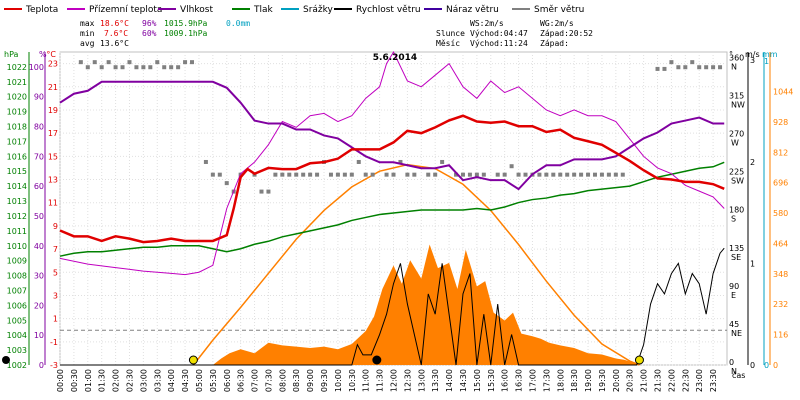  I want to click on hpa-tick: 1006, so click(17, 305).